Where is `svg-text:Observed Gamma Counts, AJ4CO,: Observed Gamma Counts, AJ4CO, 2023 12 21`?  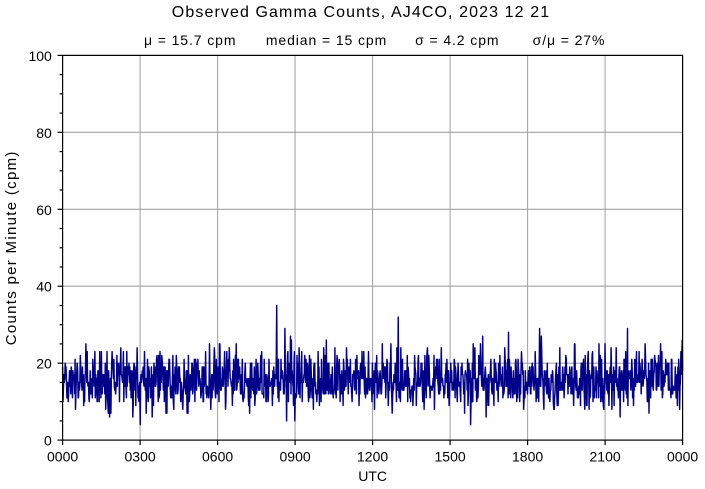
svg-text:Observed Gamma Counts, AJ4CO,: Observed Gamma Counts, AJ4CO, 2023 12 21 is located at coordinates (361, 12).